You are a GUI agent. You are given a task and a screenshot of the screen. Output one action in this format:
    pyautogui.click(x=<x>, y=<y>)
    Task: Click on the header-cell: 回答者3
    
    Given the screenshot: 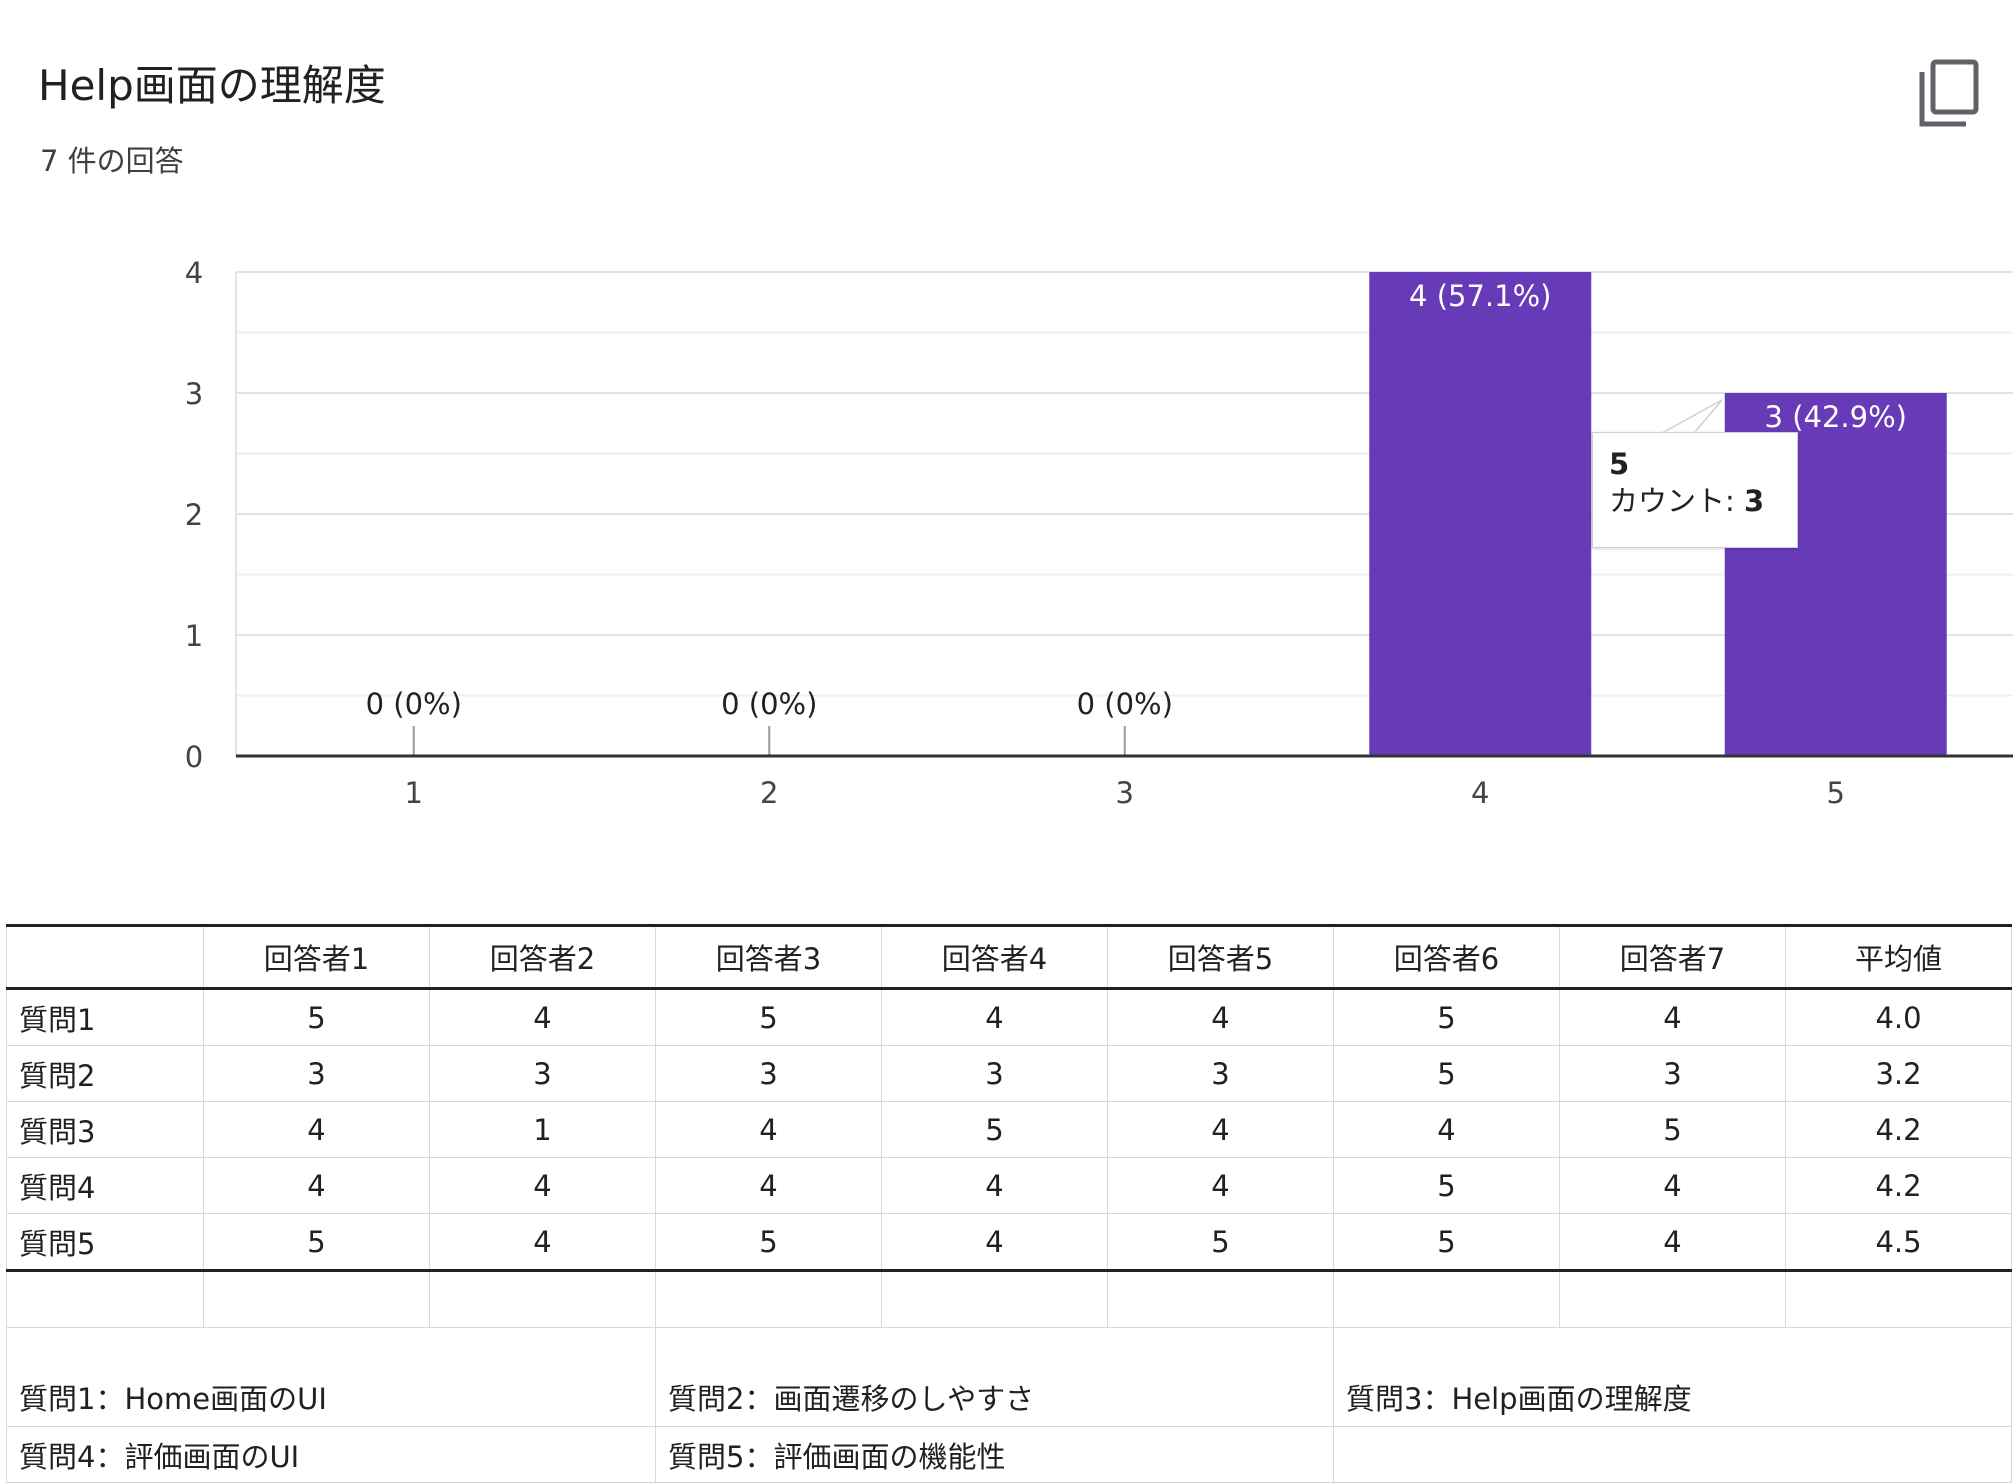 What is the action you would take?
    pyautogui.click(x=768, y=957)
    